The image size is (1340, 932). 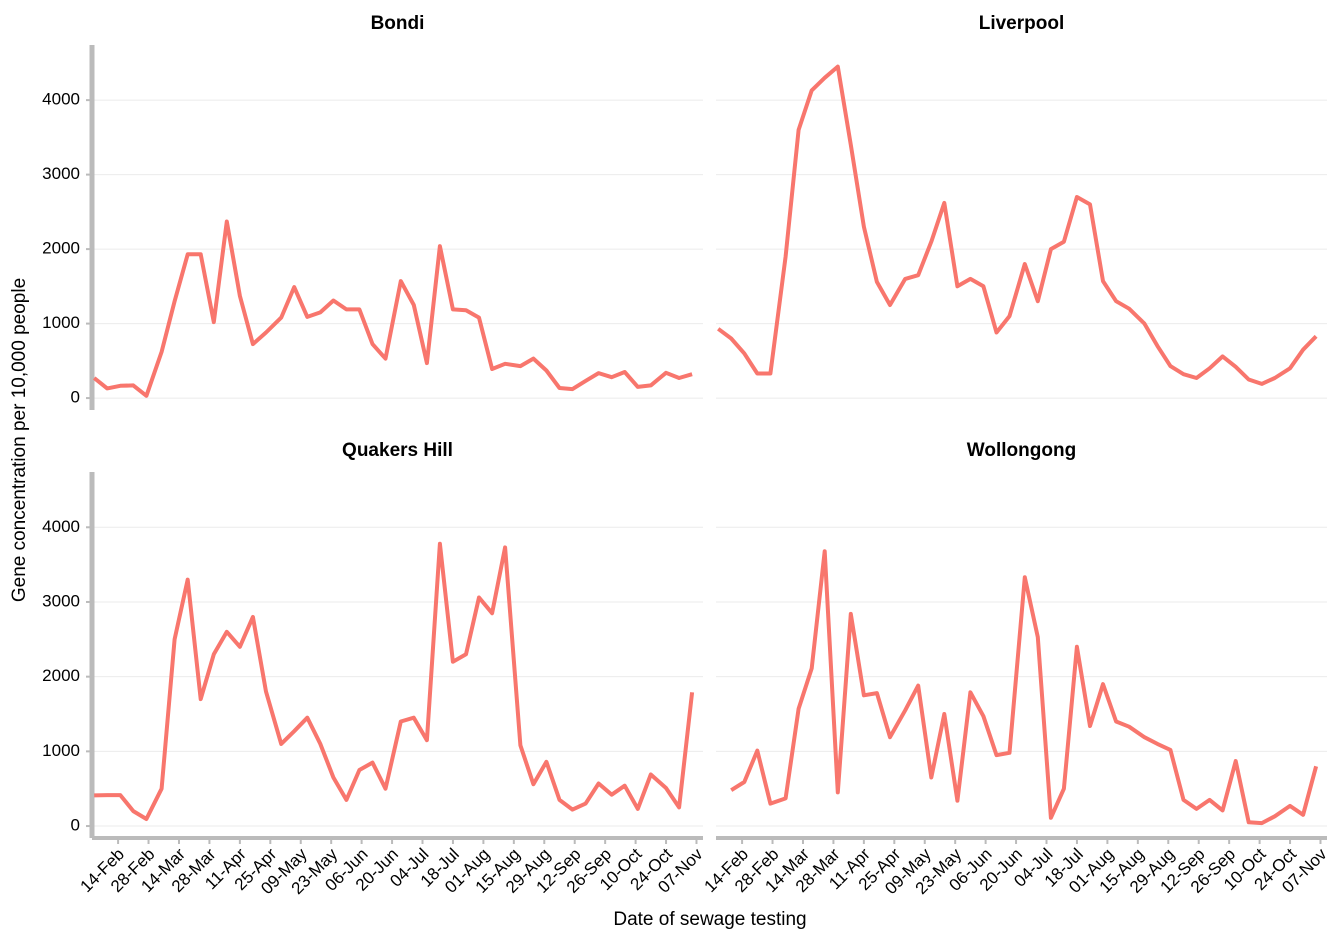 I want to click on panel-title: Quakers Hill, so click(x=397, y=450).